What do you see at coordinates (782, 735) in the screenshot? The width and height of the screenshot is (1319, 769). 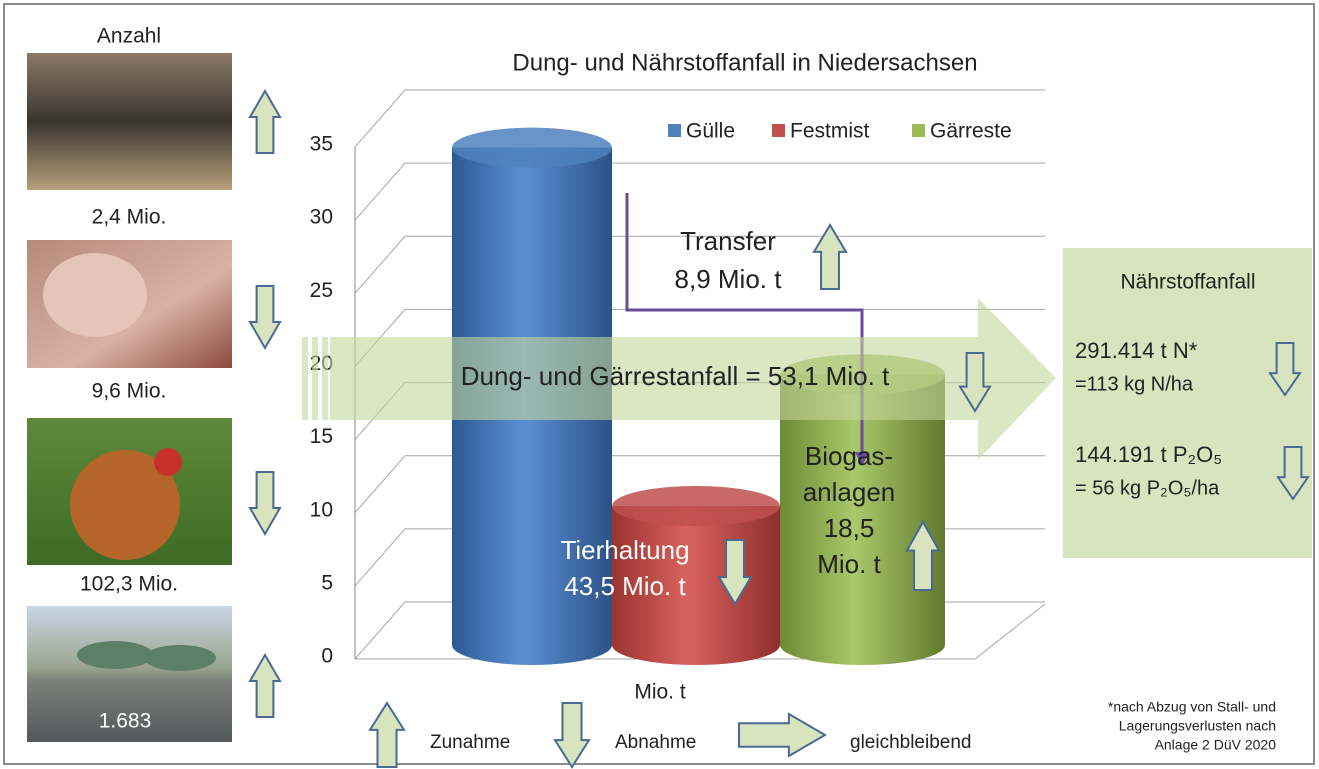 I see `trend-arrow-right` at bounding box center [782, 735].